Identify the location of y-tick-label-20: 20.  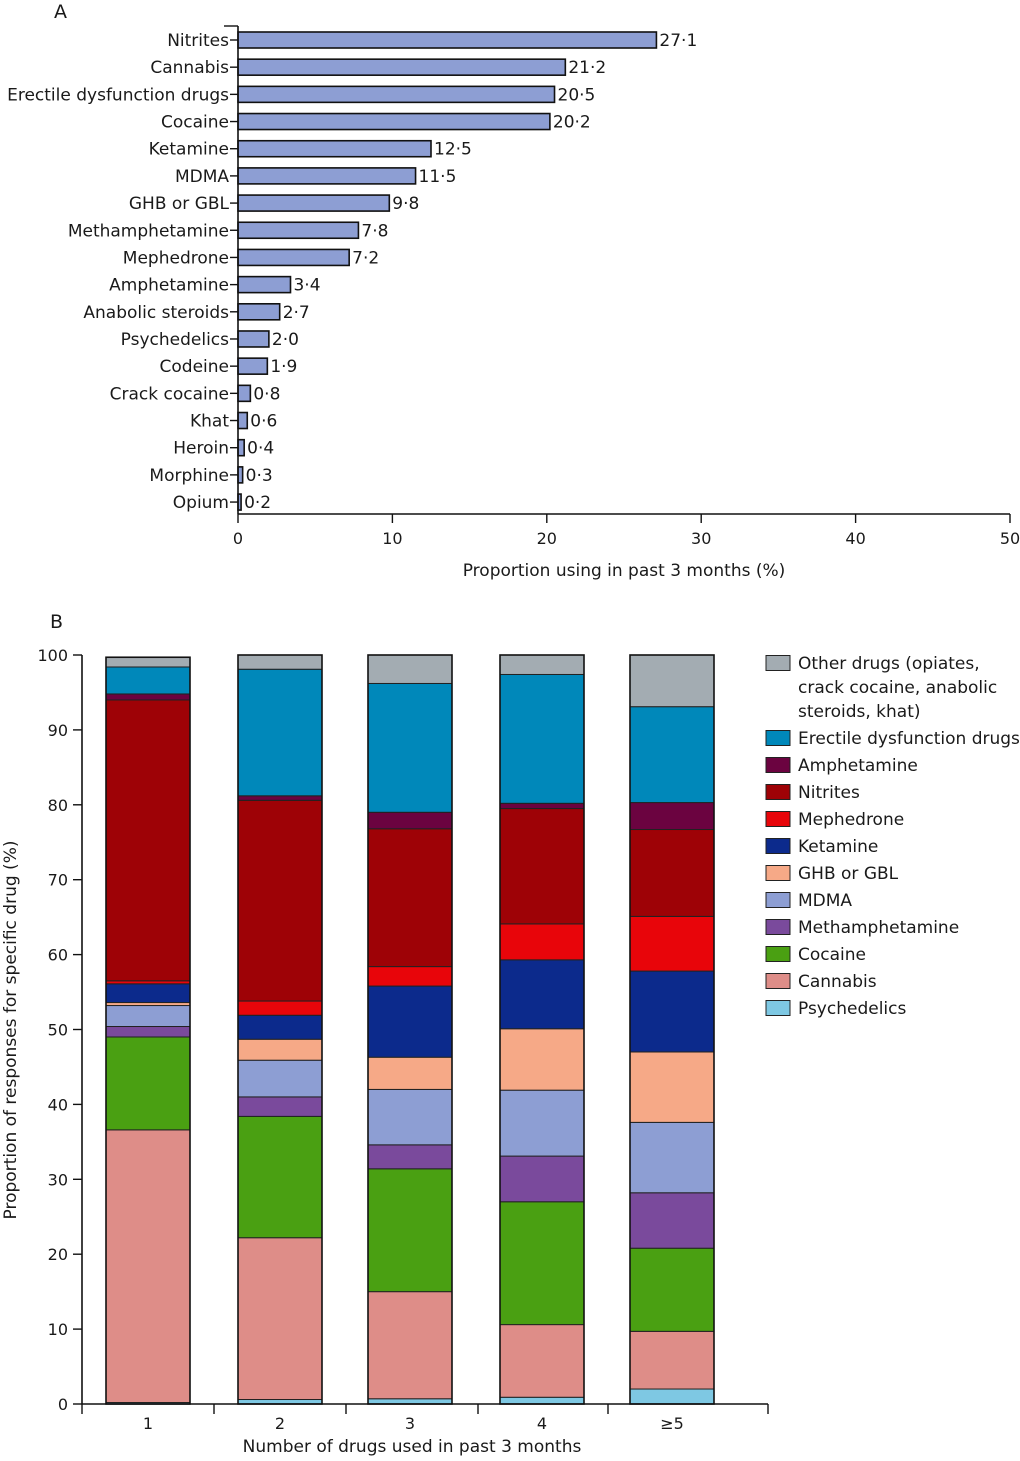
(58, 1254).